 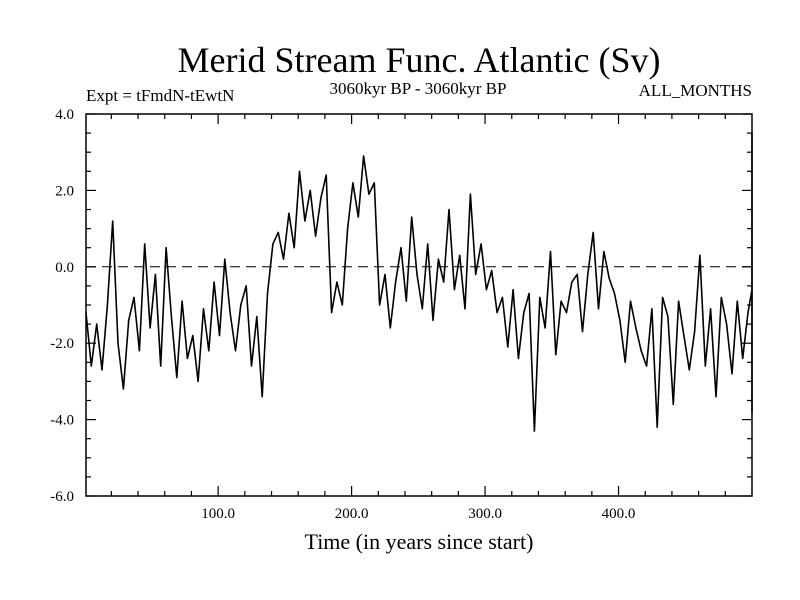 I want to click on y-tick-label: -4.0, so click(x=62, y=421).